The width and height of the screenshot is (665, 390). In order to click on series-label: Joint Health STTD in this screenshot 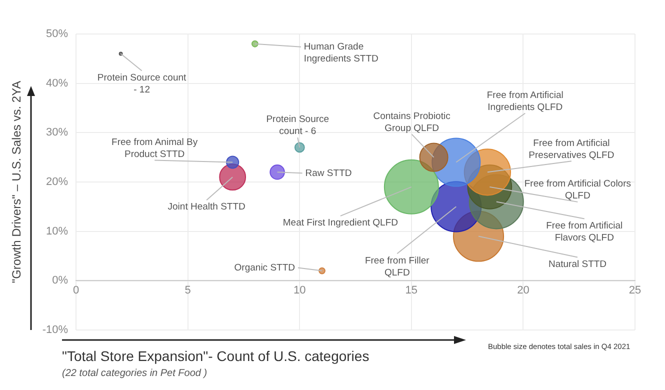, I will do `click(207, 207)`.